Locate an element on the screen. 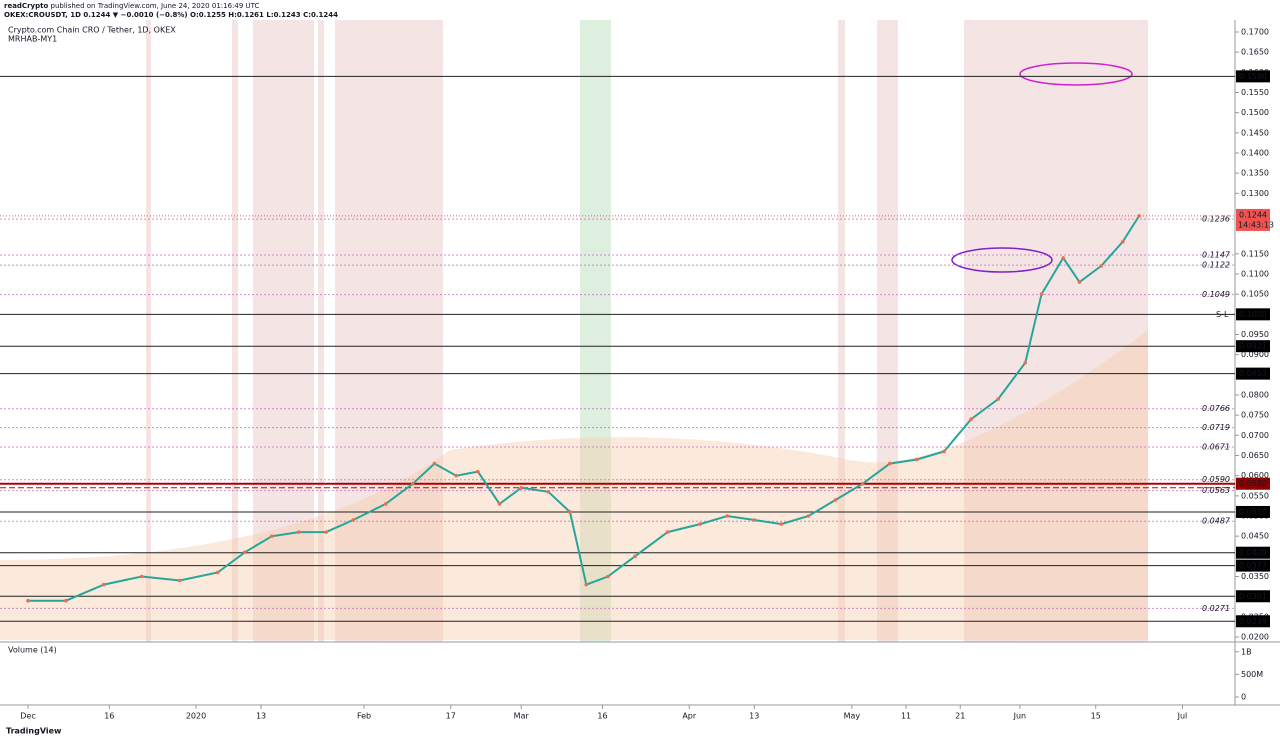 Image resolution: width=1280 pixels, height=741 pixels. level-label: 0.0239 is located at coordinates (1253, 621).